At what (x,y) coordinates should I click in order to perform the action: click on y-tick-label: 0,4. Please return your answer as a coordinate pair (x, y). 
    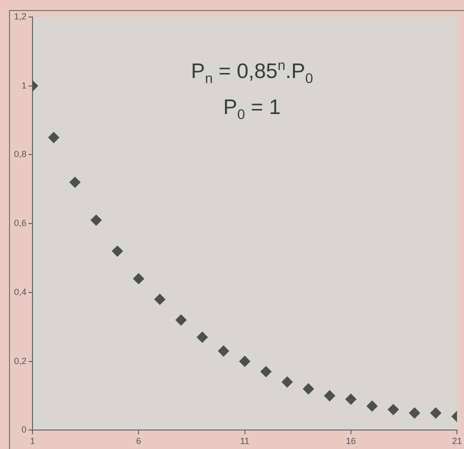
    Looking at the image, I should click on (20, 291).